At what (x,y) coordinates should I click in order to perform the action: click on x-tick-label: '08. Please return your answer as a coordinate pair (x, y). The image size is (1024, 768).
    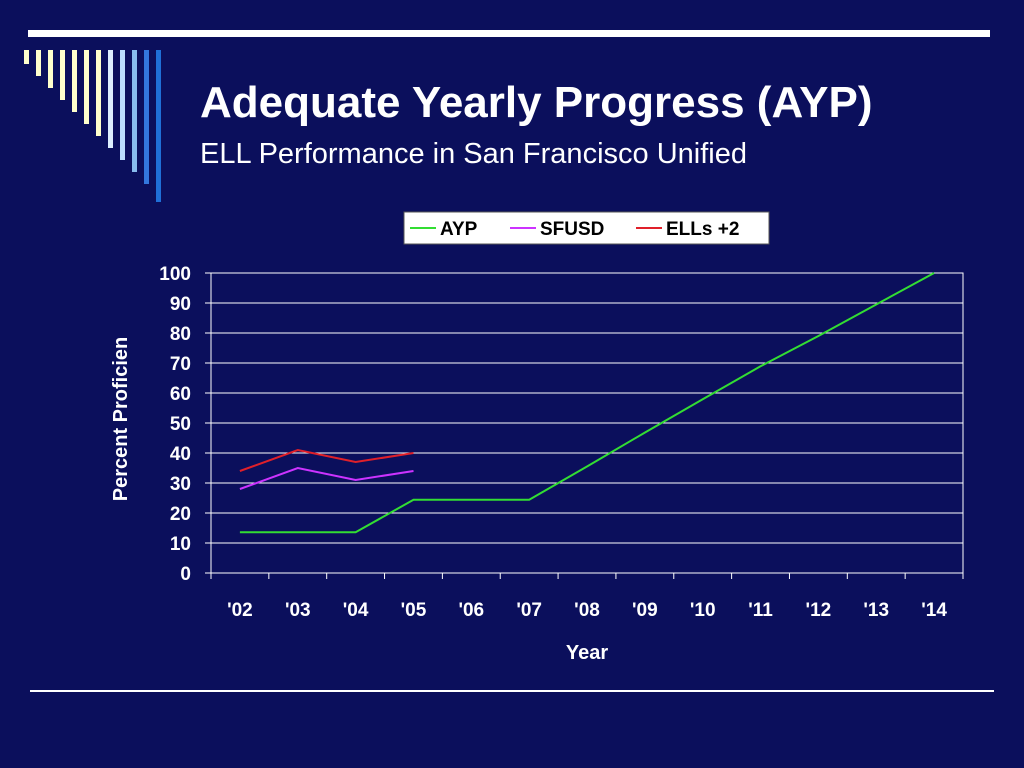
    Looking at the image, I should click on (587, 610).